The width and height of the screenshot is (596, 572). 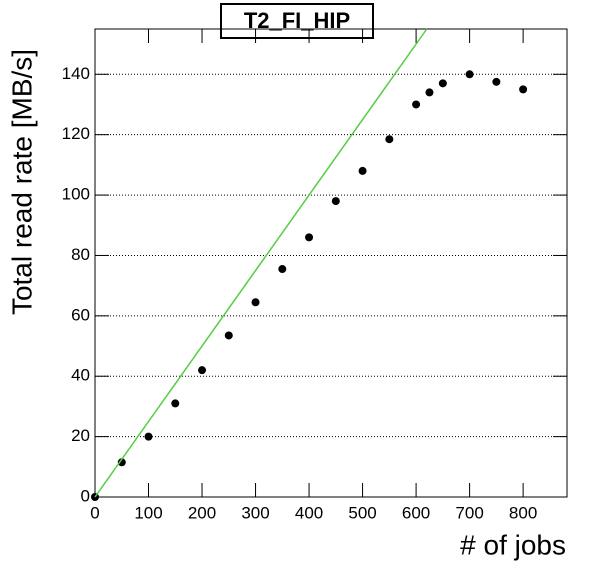 I want to click on x-tick-label: 400, so click(x=309, y=512).